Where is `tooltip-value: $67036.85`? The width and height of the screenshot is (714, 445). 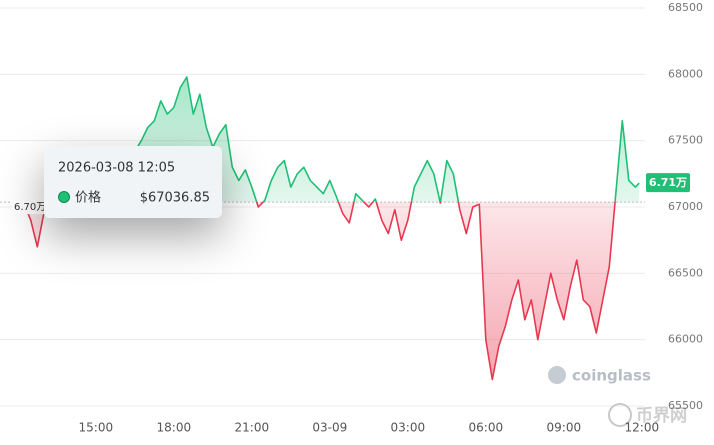
tooltip-value: $67036.85 is located at coordinates (175, 198).